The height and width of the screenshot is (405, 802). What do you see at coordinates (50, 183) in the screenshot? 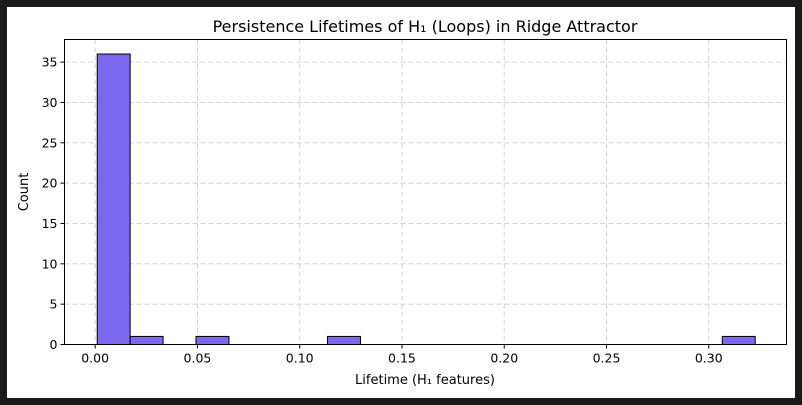
I see `y-tick-label-4: 20` at bounding box center [50, 183].